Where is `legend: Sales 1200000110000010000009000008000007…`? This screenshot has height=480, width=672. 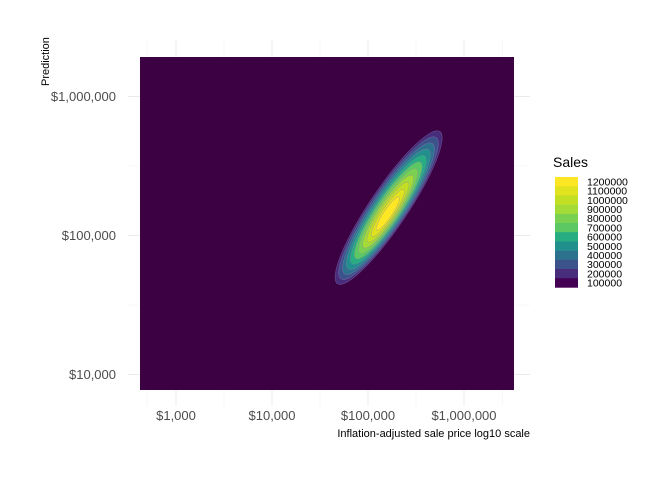 legend: Sales 1200000110000010000009000008000007… is located at coordinates (590, 222).